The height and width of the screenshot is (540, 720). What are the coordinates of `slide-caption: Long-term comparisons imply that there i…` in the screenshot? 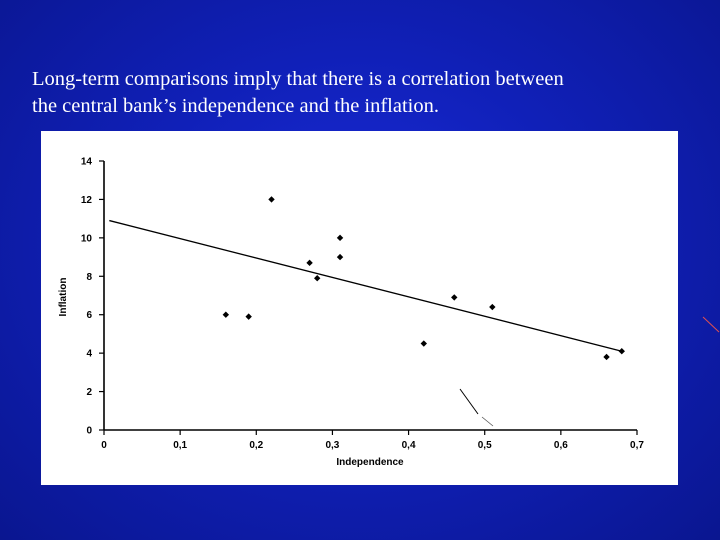 It's located at (362, 93).